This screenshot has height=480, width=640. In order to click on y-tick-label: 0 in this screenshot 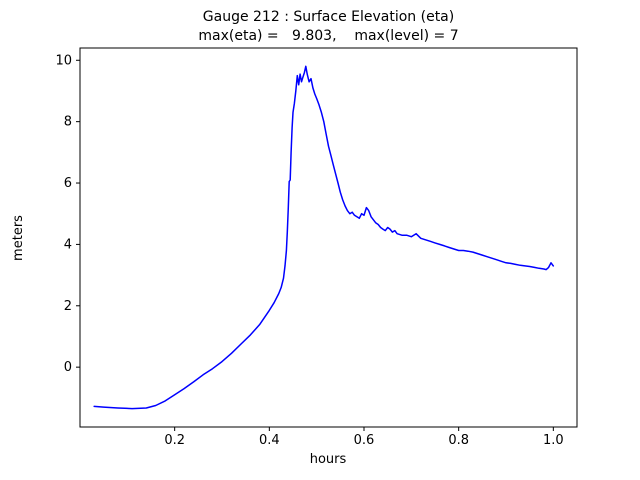, I will do `click(68, 367)`.